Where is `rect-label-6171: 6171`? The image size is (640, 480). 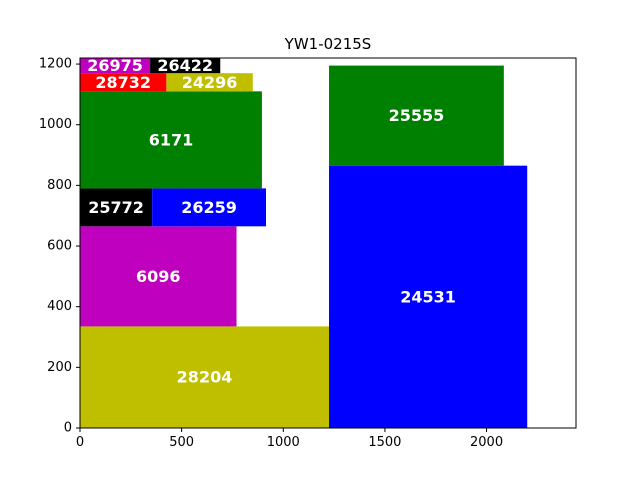
rect-label-6171: 6171 is located at coordinates (171, 139).